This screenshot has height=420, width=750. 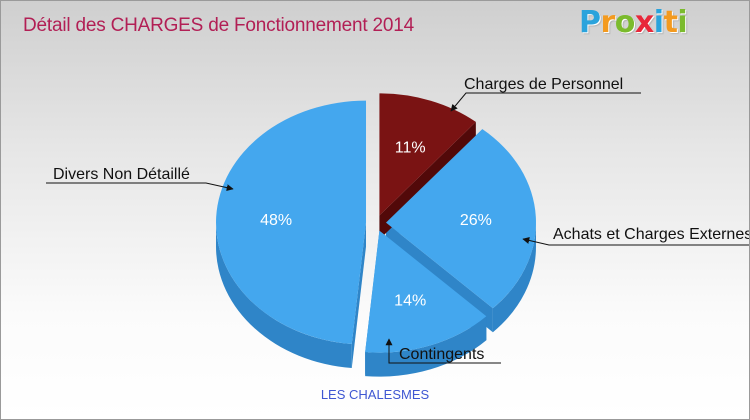 I want to click on percent-labels: 11% 26% 14% 48%, so click(x=376, y=225).